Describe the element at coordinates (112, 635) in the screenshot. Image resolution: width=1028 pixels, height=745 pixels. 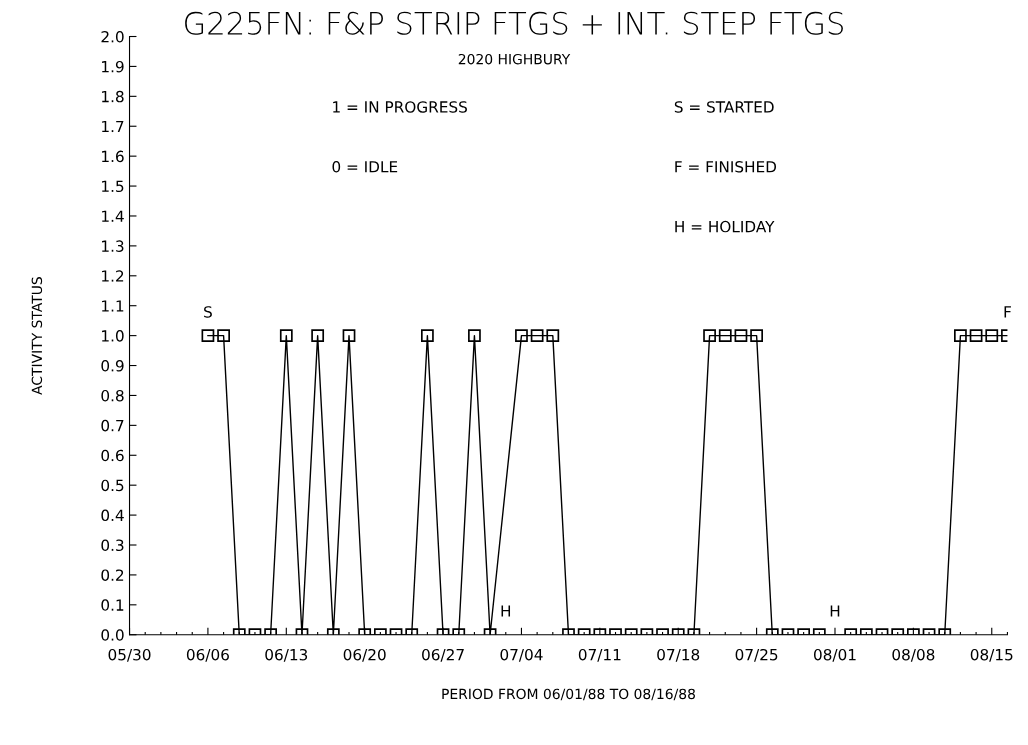
I see `y-tick-label: 0.0` at that location.